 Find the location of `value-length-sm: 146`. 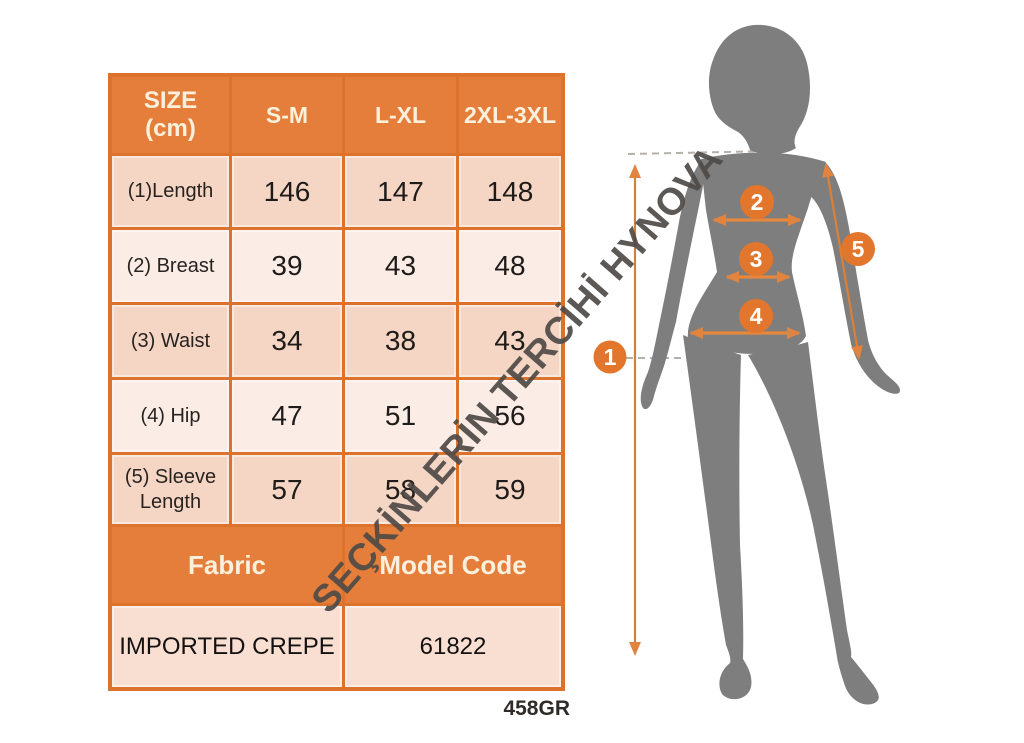

value-length-sm: 146 is located at coordinates (287, 191).